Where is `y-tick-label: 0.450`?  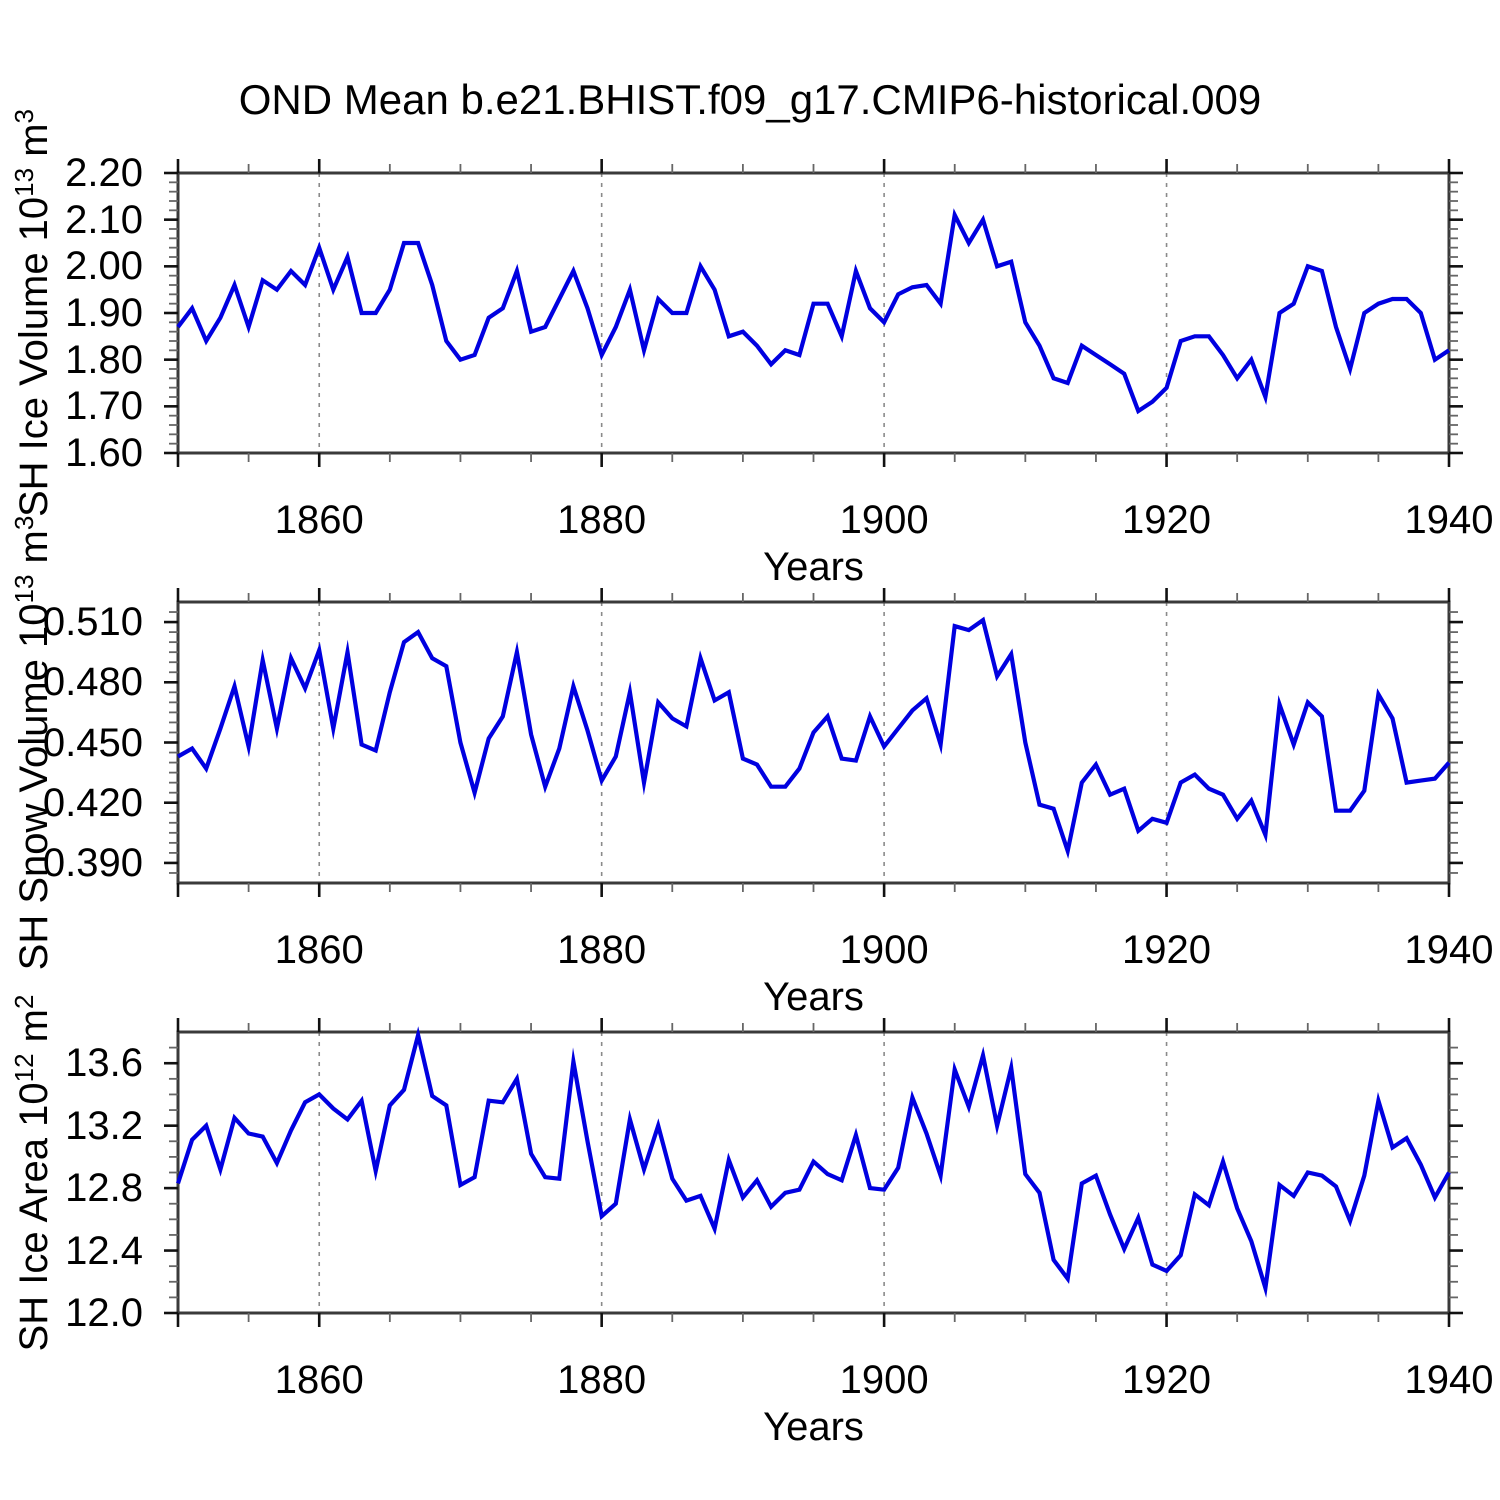
y-tick-label: 0.450 is located at coordinates (92, 742).